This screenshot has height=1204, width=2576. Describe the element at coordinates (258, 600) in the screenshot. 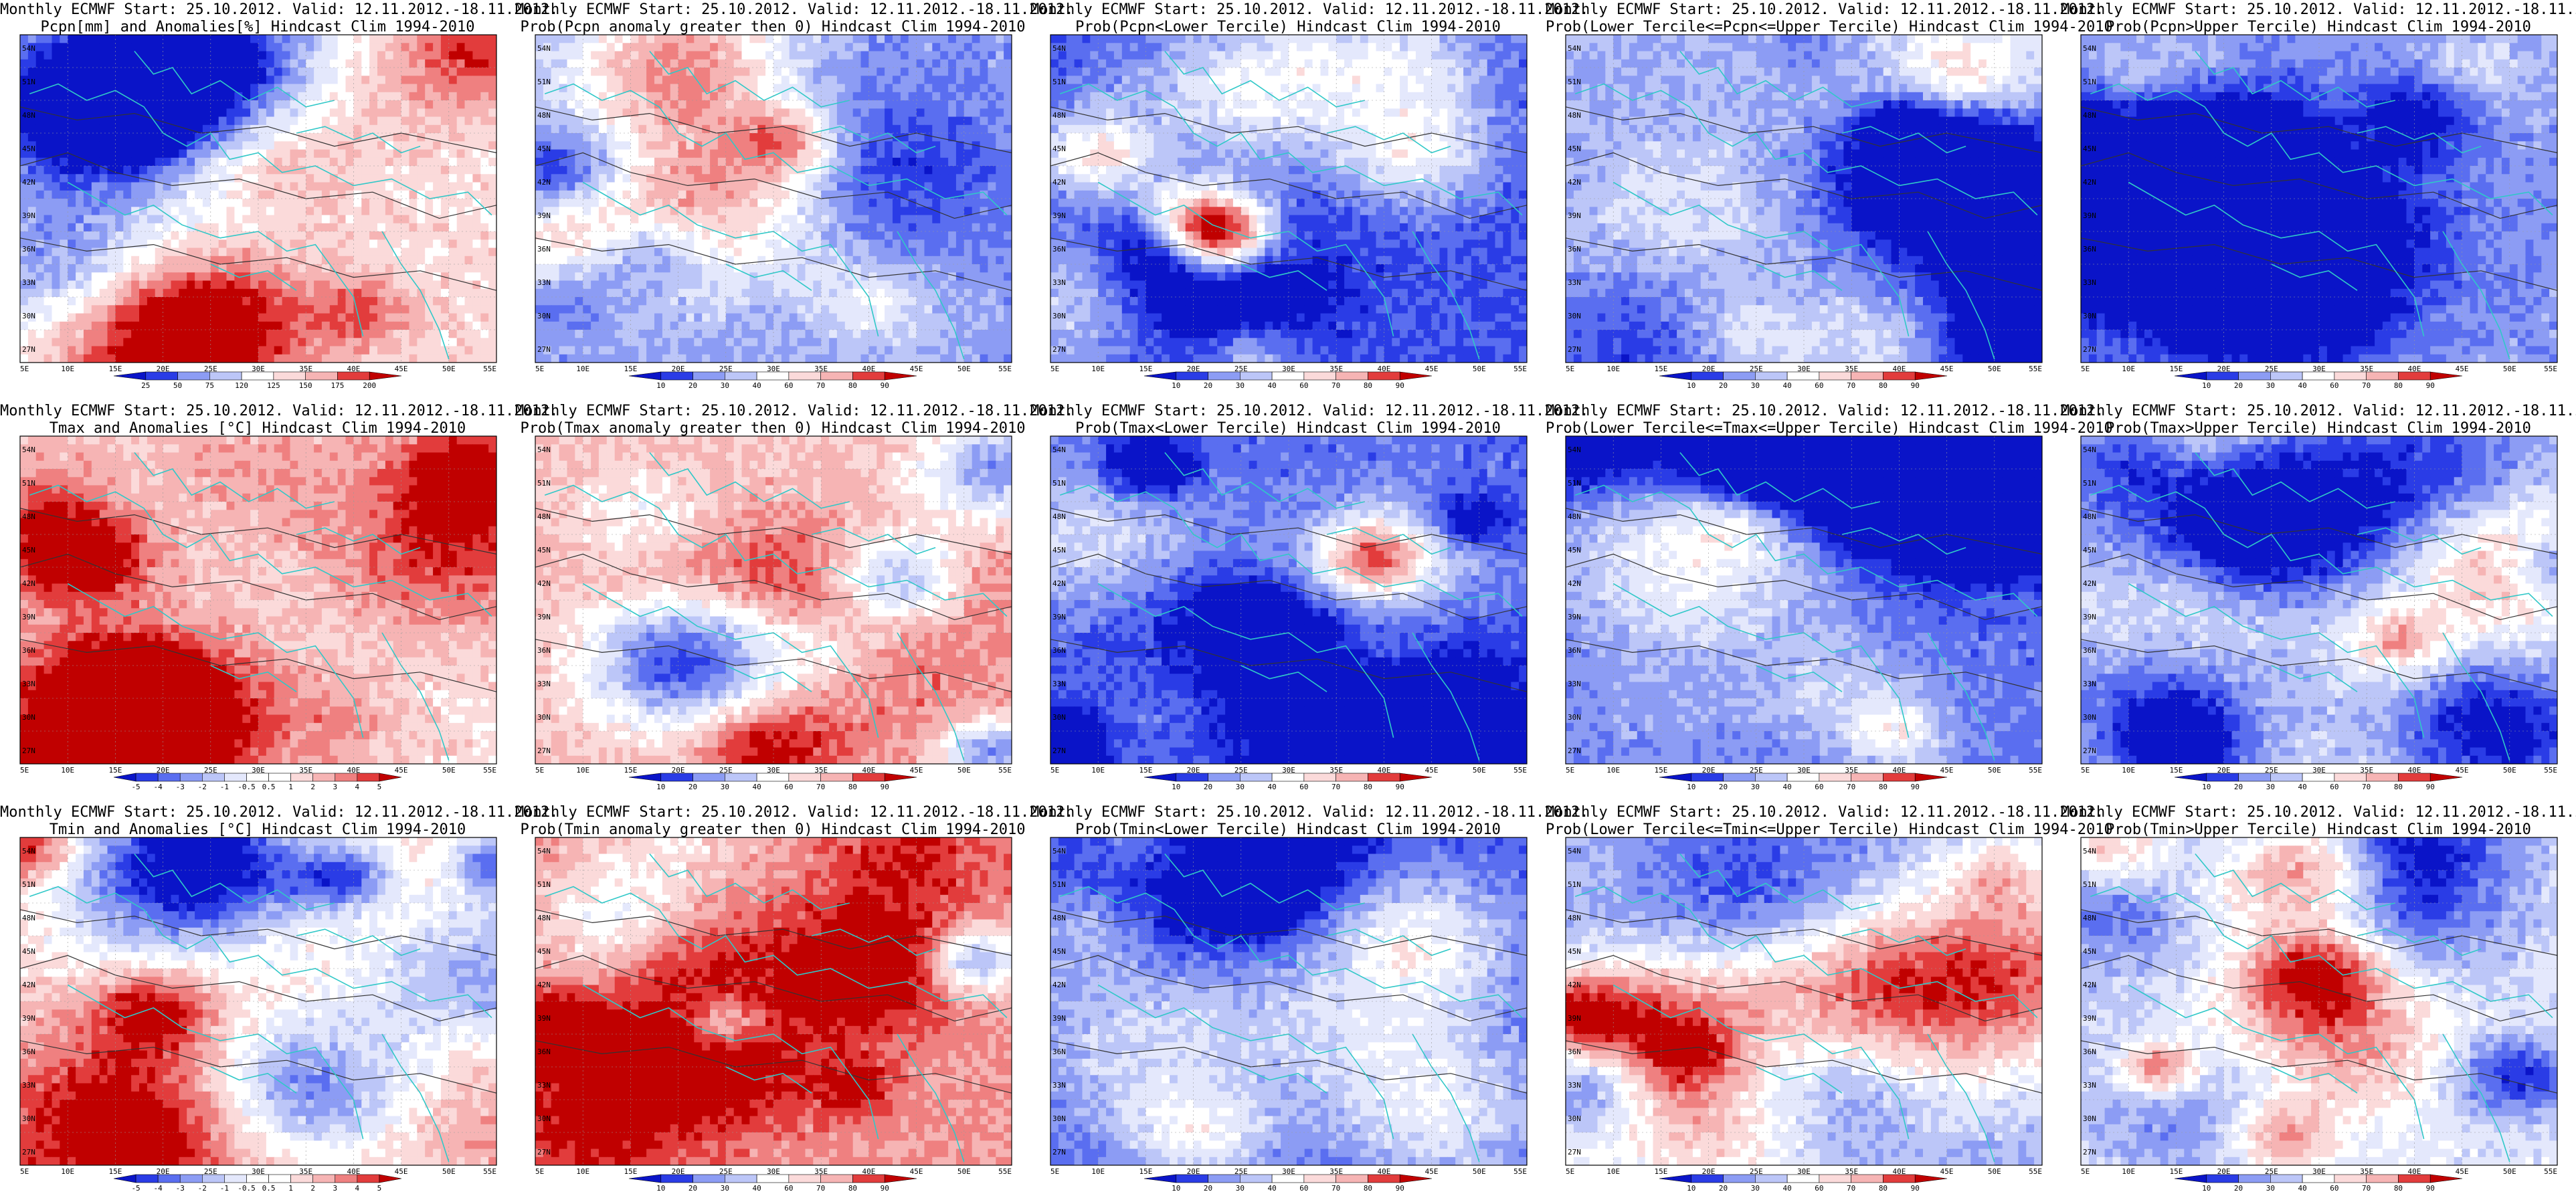

I see `map-frame` at that location.